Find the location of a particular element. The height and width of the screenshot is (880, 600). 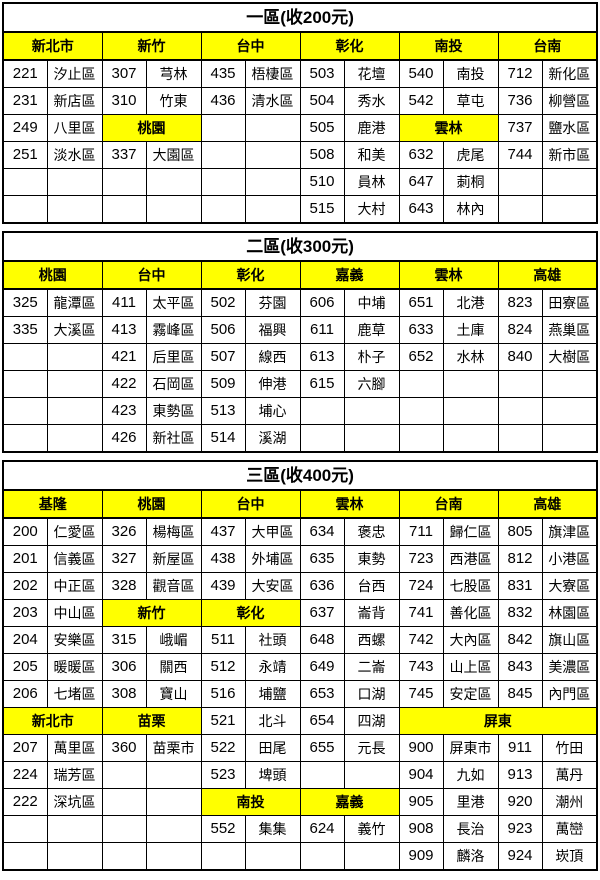

postal-code-cell: 200 is located at coordinates (25, 531).